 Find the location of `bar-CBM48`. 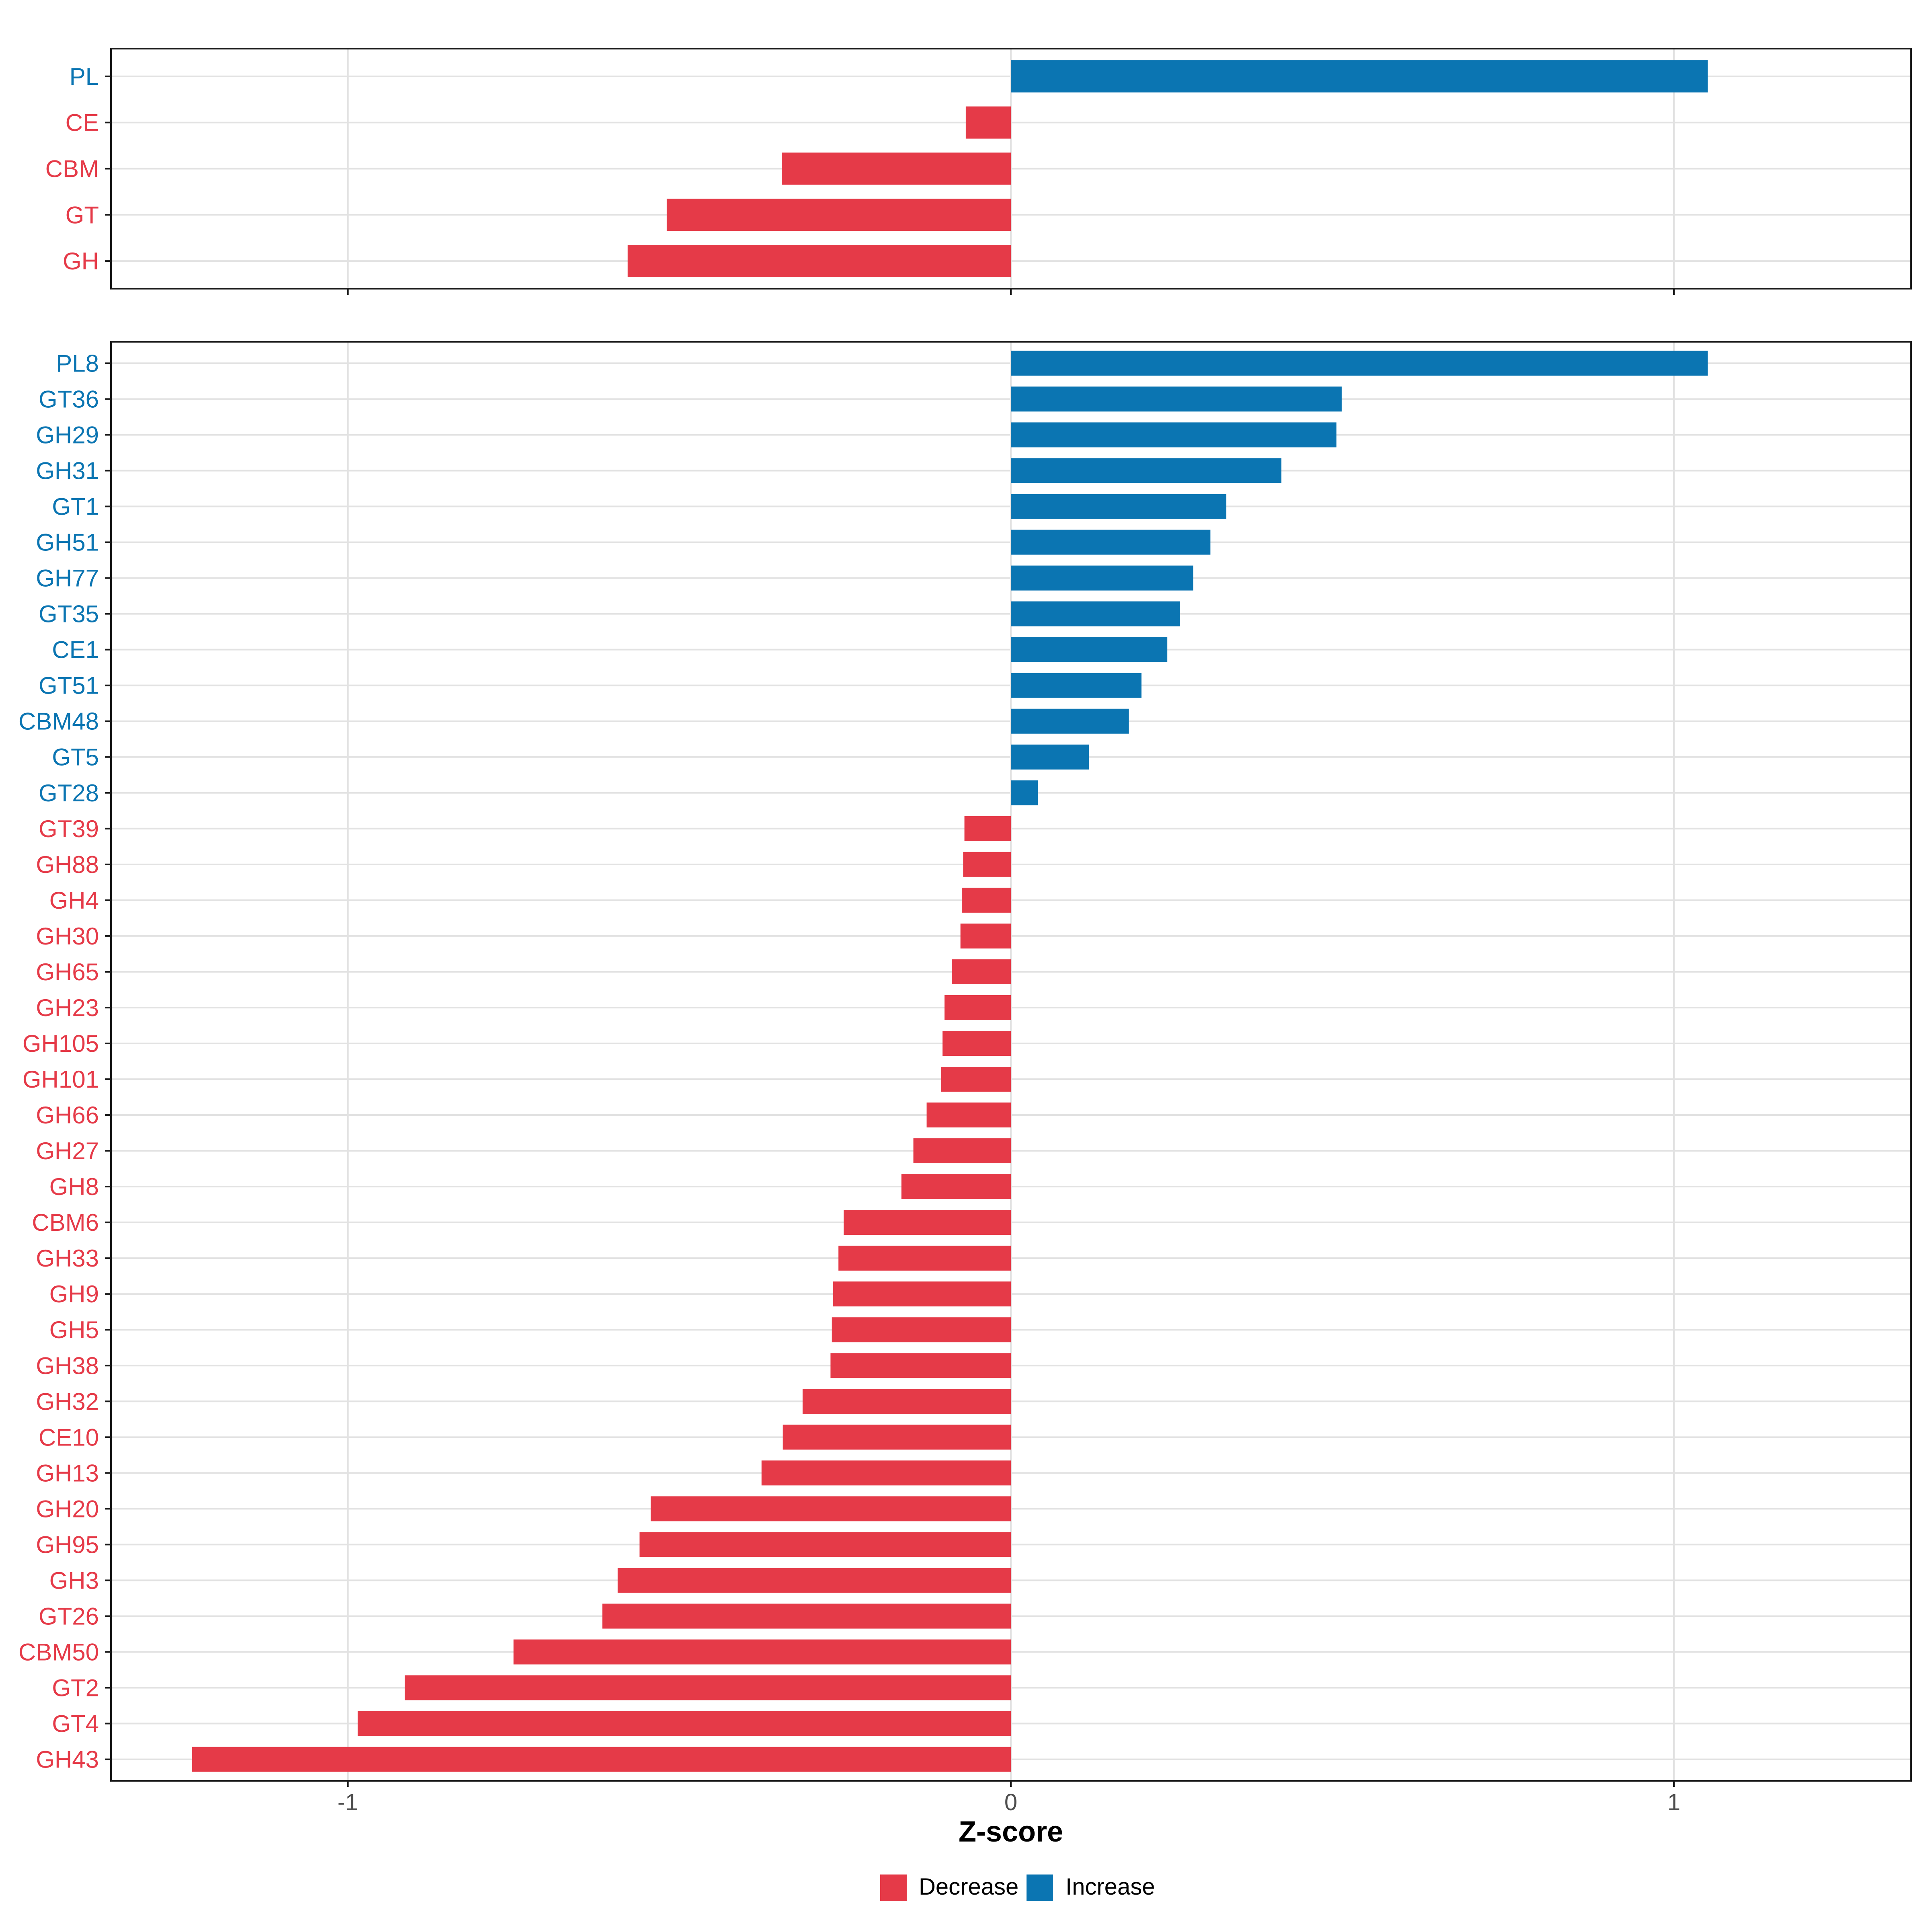

bar-CBM48 is located at coordinates (1070, 721).